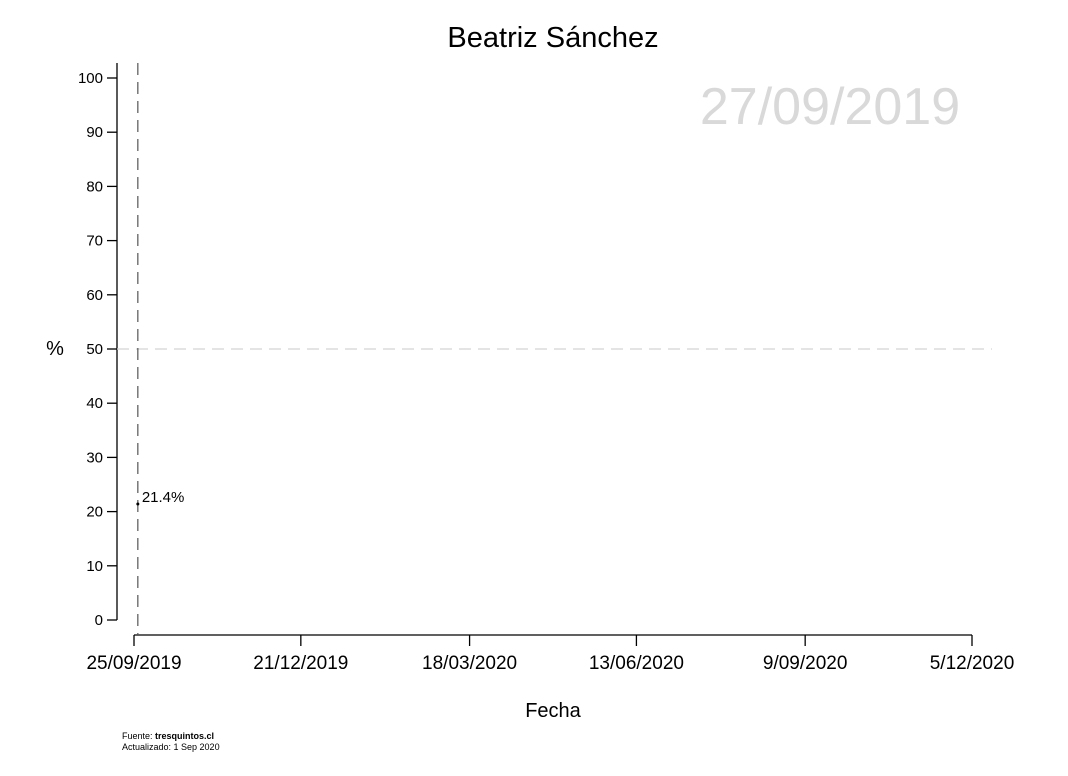  I want to click on y-axis-label: %, so click(55, 349).